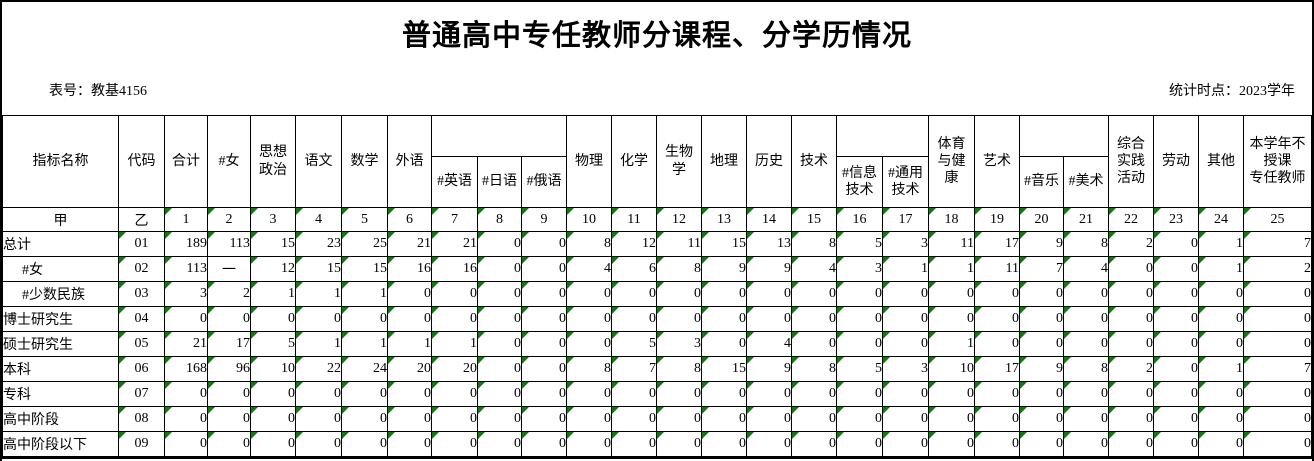 Image resolution: width=1314 pixels, height=461 pixels. What do you see at coordinates (141, 394) in the screenshot?
I see `row-code-cell: 07` at bounding box center [141, 394].